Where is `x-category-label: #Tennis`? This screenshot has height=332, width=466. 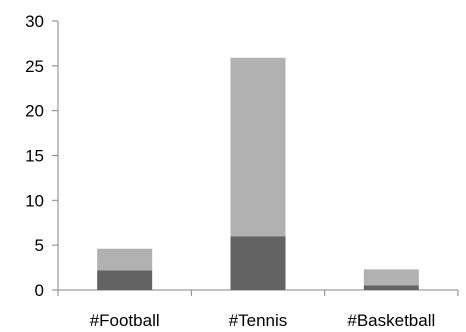
x-category-label: #Tennis is located at coordinates (258, 320).